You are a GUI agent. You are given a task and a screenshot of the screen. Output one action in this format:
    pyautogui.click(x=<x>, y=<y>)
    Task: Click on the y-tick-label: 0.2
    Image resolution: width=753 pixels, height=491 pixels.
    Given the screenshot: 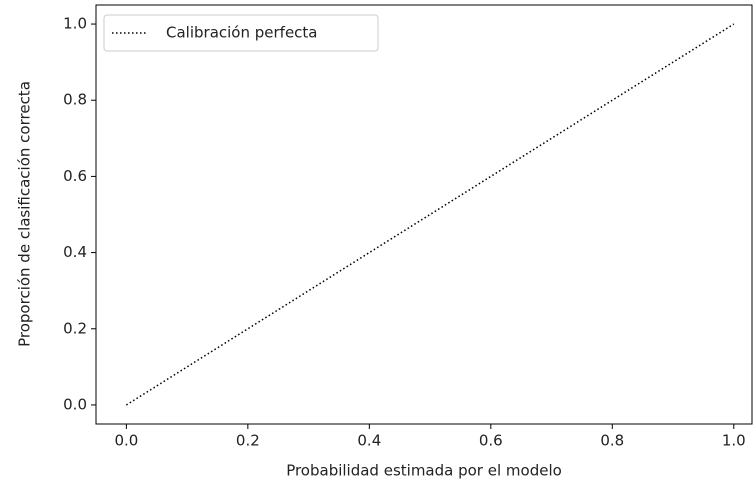 What is the action you would take?
    pyautogui.click(x=75, y=328)
    